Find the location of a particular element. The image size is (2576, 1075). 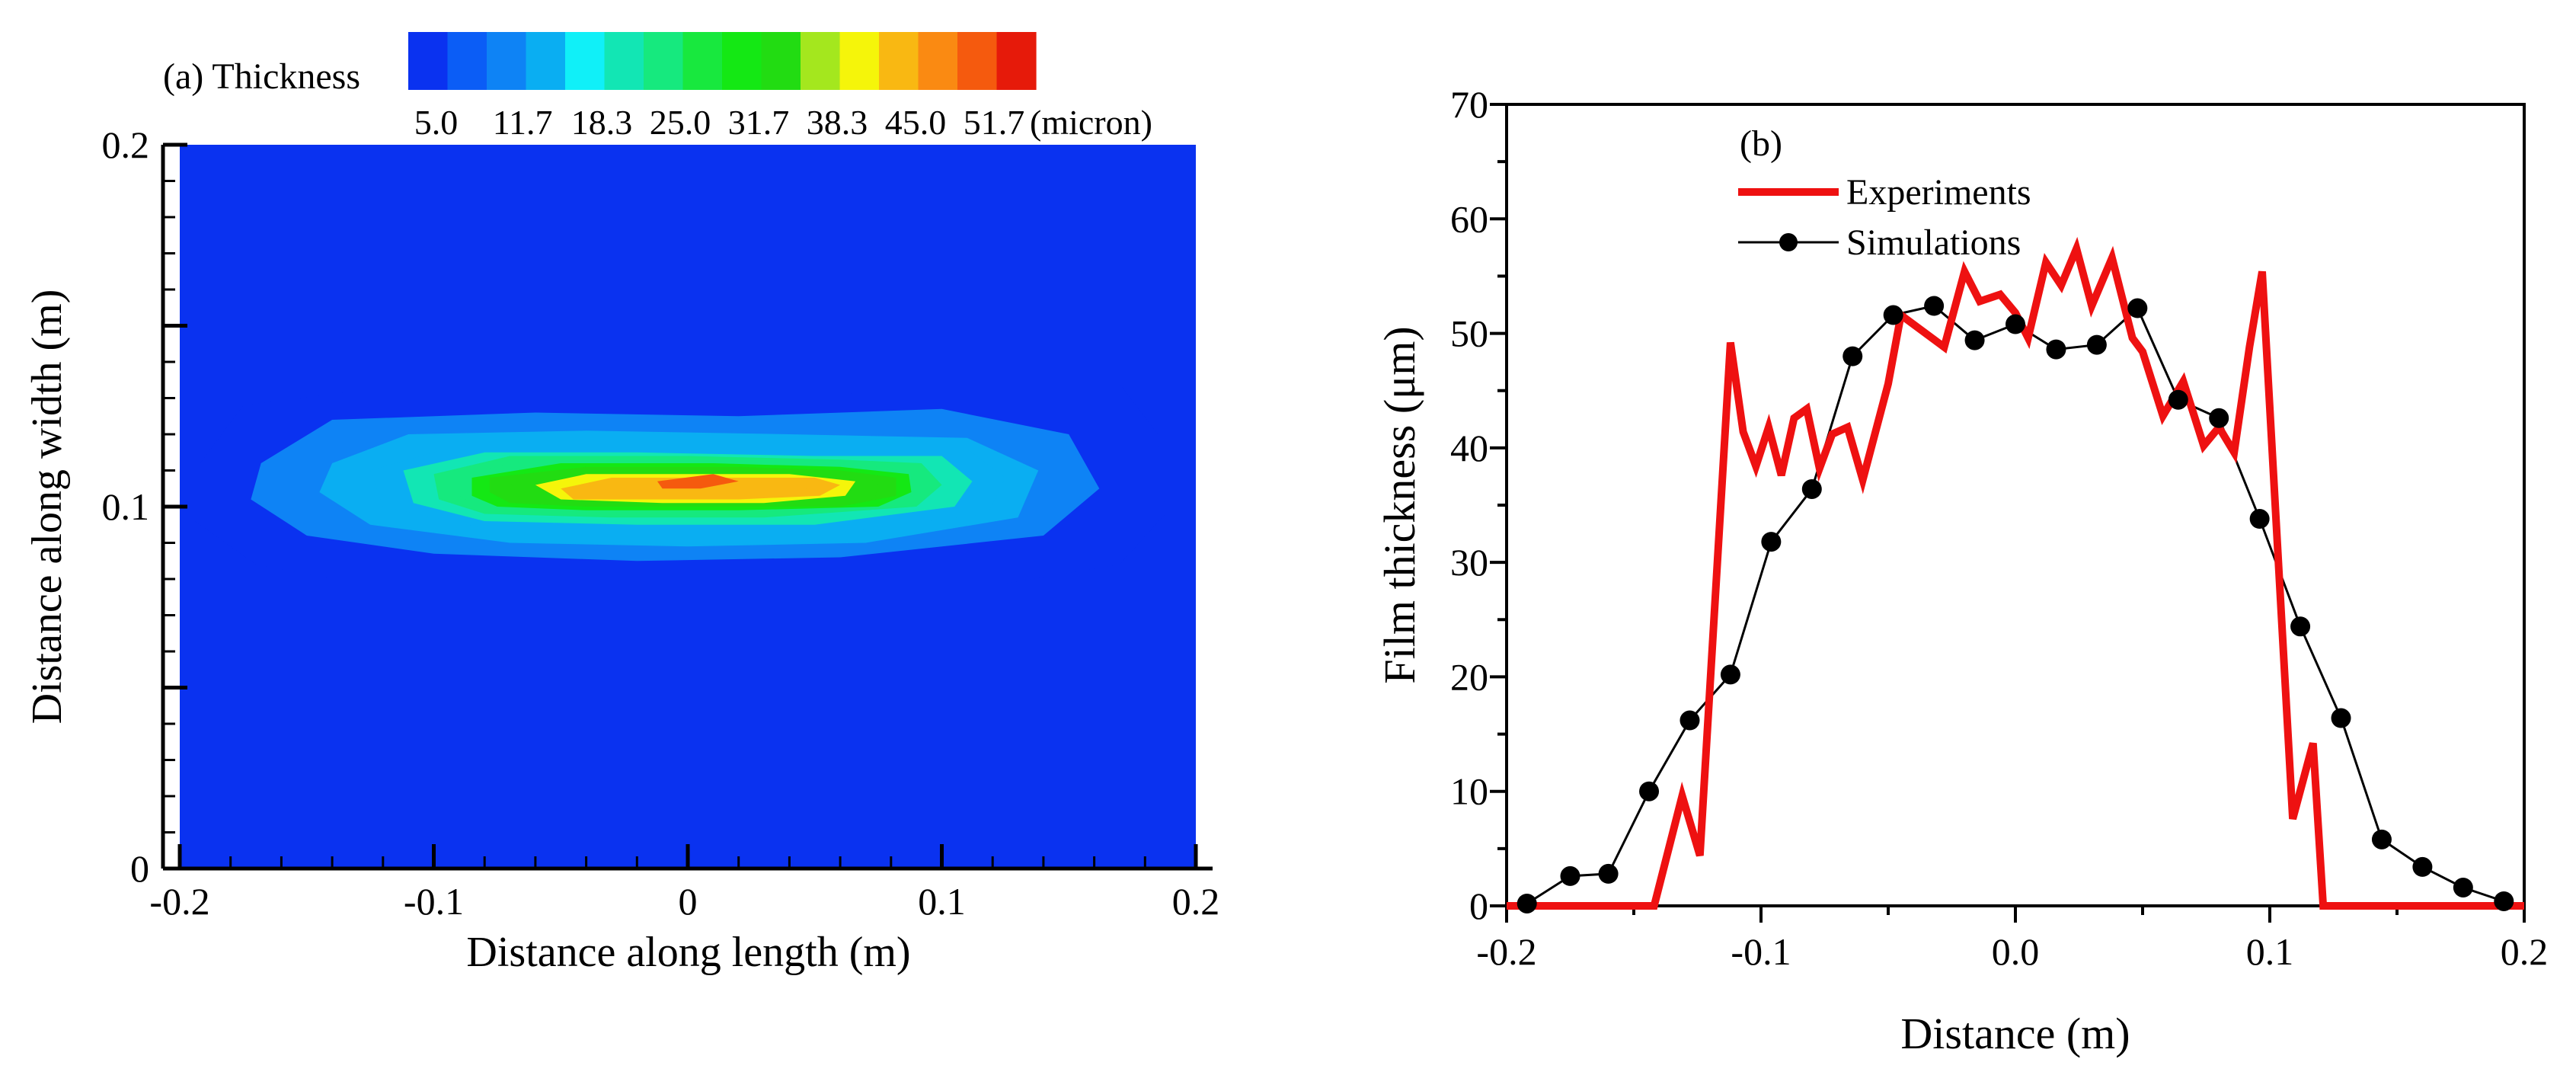

colorbar-unit: (micron) is located at coordinates (1091, 123).